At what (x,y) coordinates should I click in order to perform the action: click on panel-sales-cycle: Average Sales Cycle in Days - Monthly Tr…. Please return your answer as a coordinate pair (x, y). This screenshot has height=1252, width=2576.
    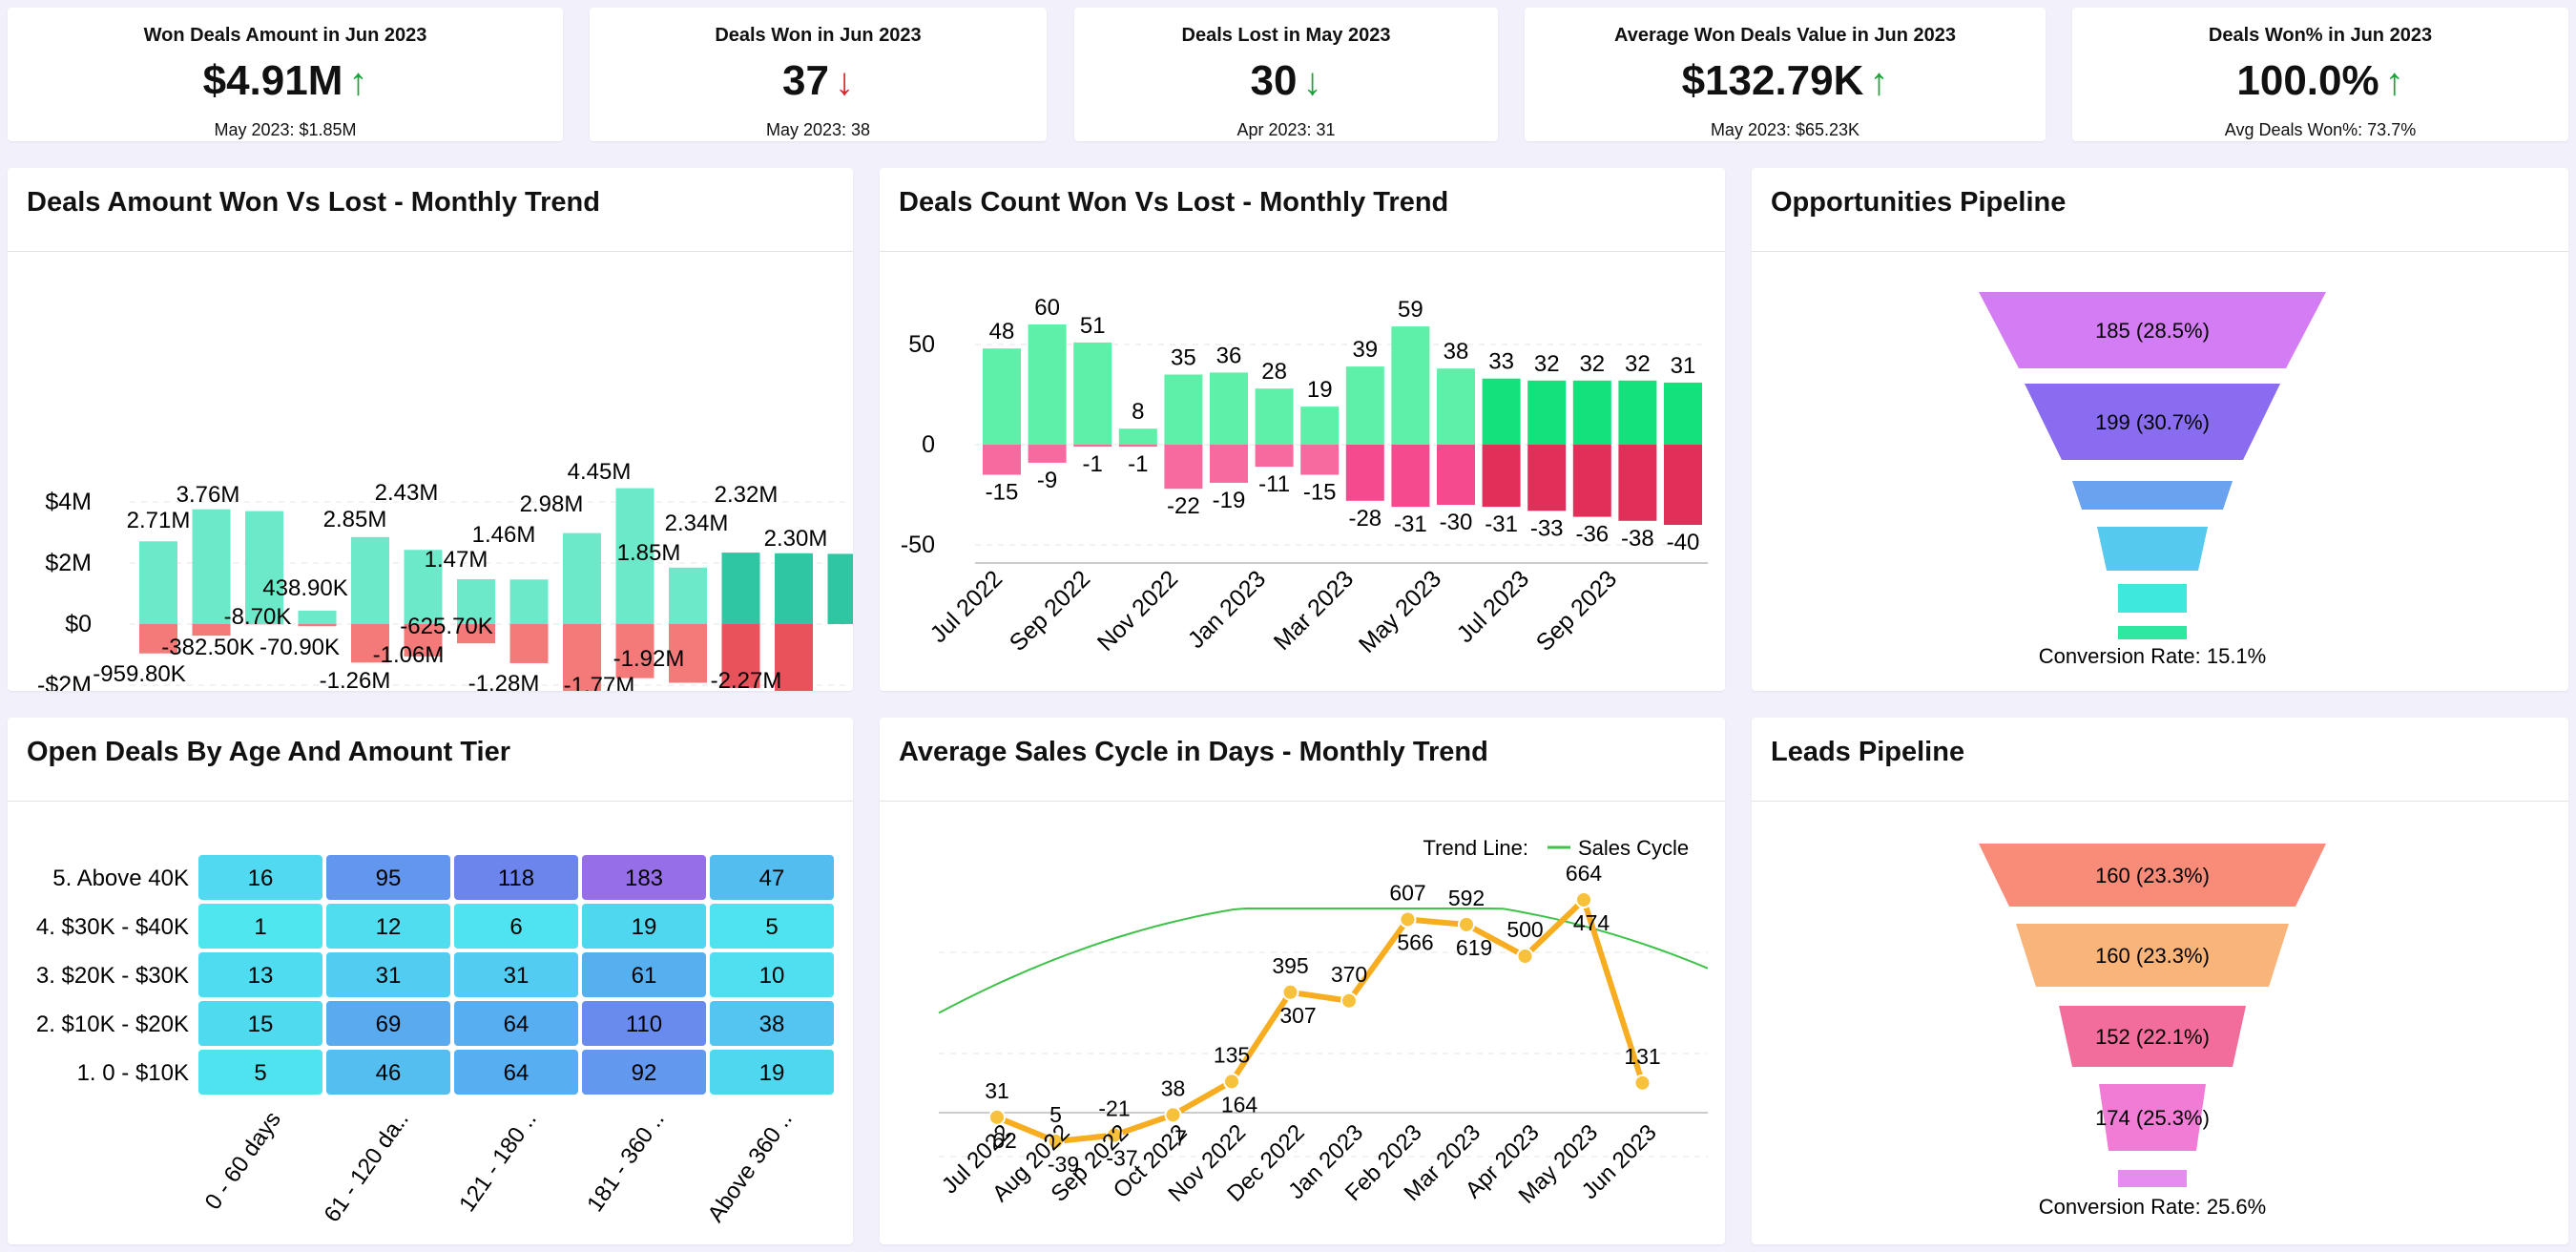
    Looking at the image, I should click on (1302, 981).